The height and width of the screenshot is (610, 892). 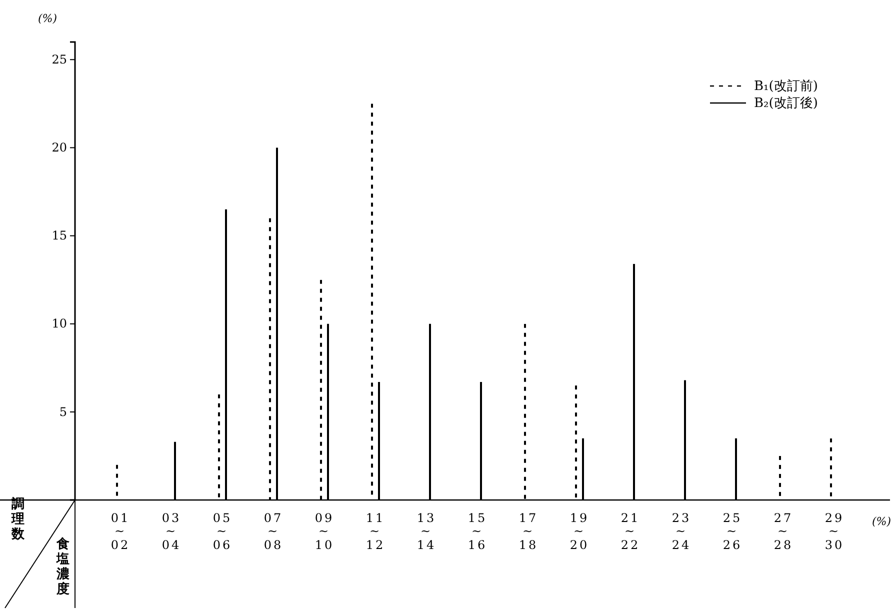 What do you see at coordinates (59, 147) in the screenshot?
I see `y-tick-label: 20` at bounding box center [59, 147].